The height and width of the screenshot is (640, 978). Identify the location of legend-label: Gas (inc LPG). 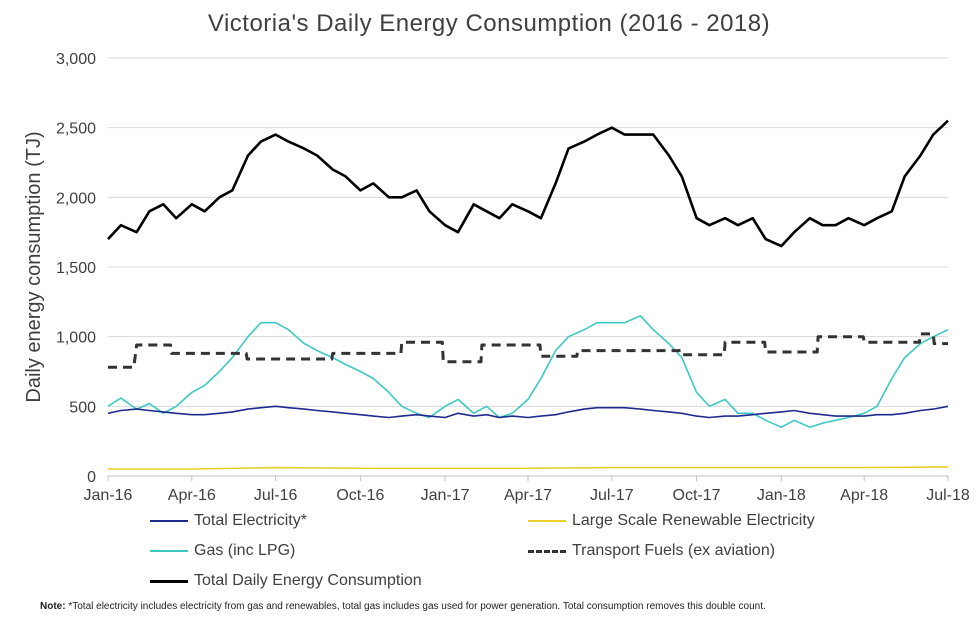
(245, 550).